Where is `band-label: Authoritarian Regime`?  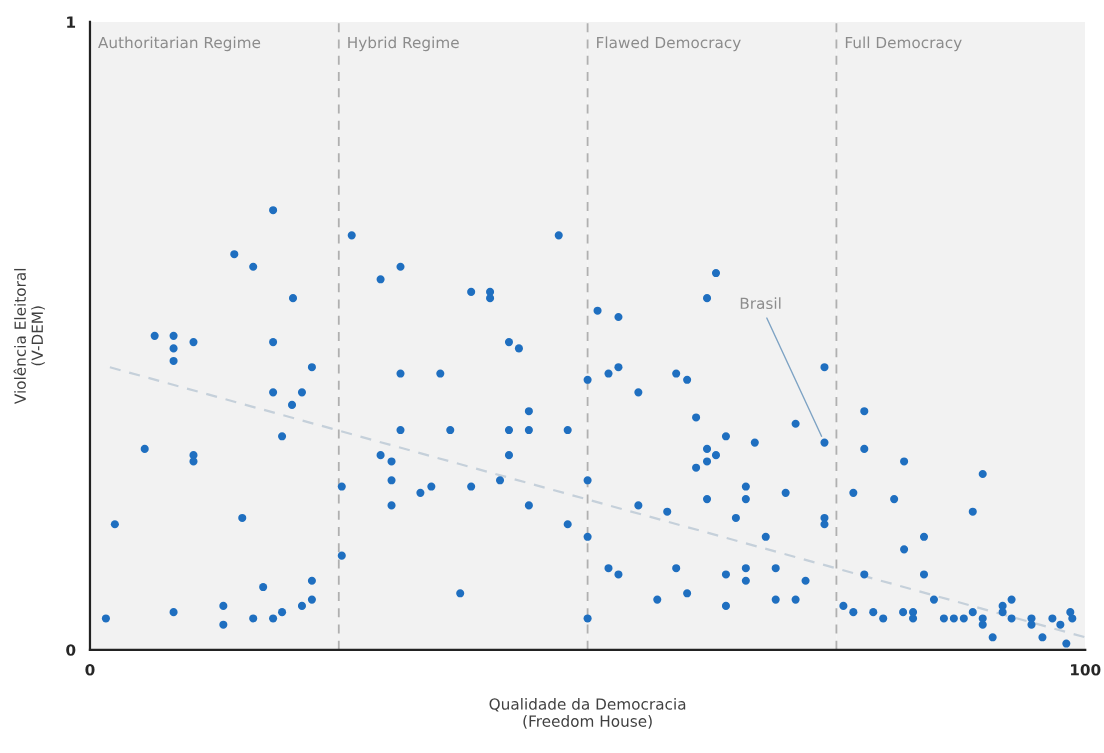 band-label: Authoritarian Regime is located at coordinates (179, 44).